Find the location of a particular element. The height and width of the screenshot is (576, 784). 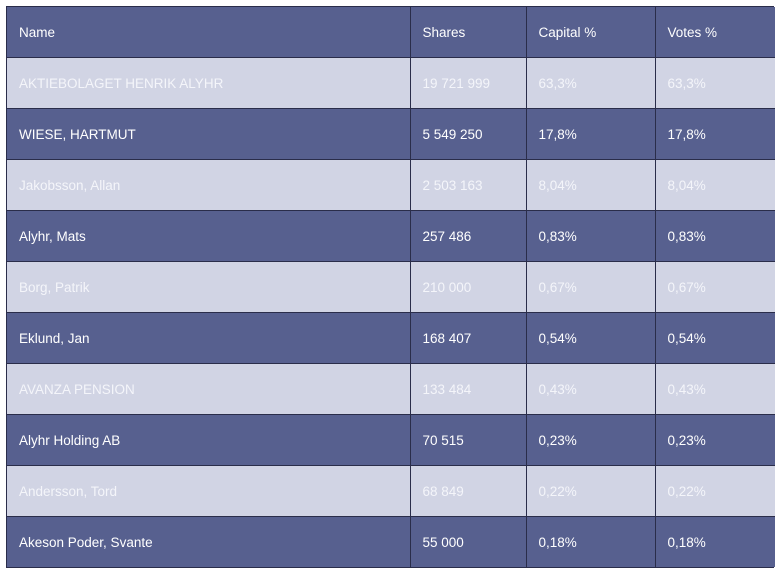

cell-shares: 133 484 is located at coordinates (467, 389).